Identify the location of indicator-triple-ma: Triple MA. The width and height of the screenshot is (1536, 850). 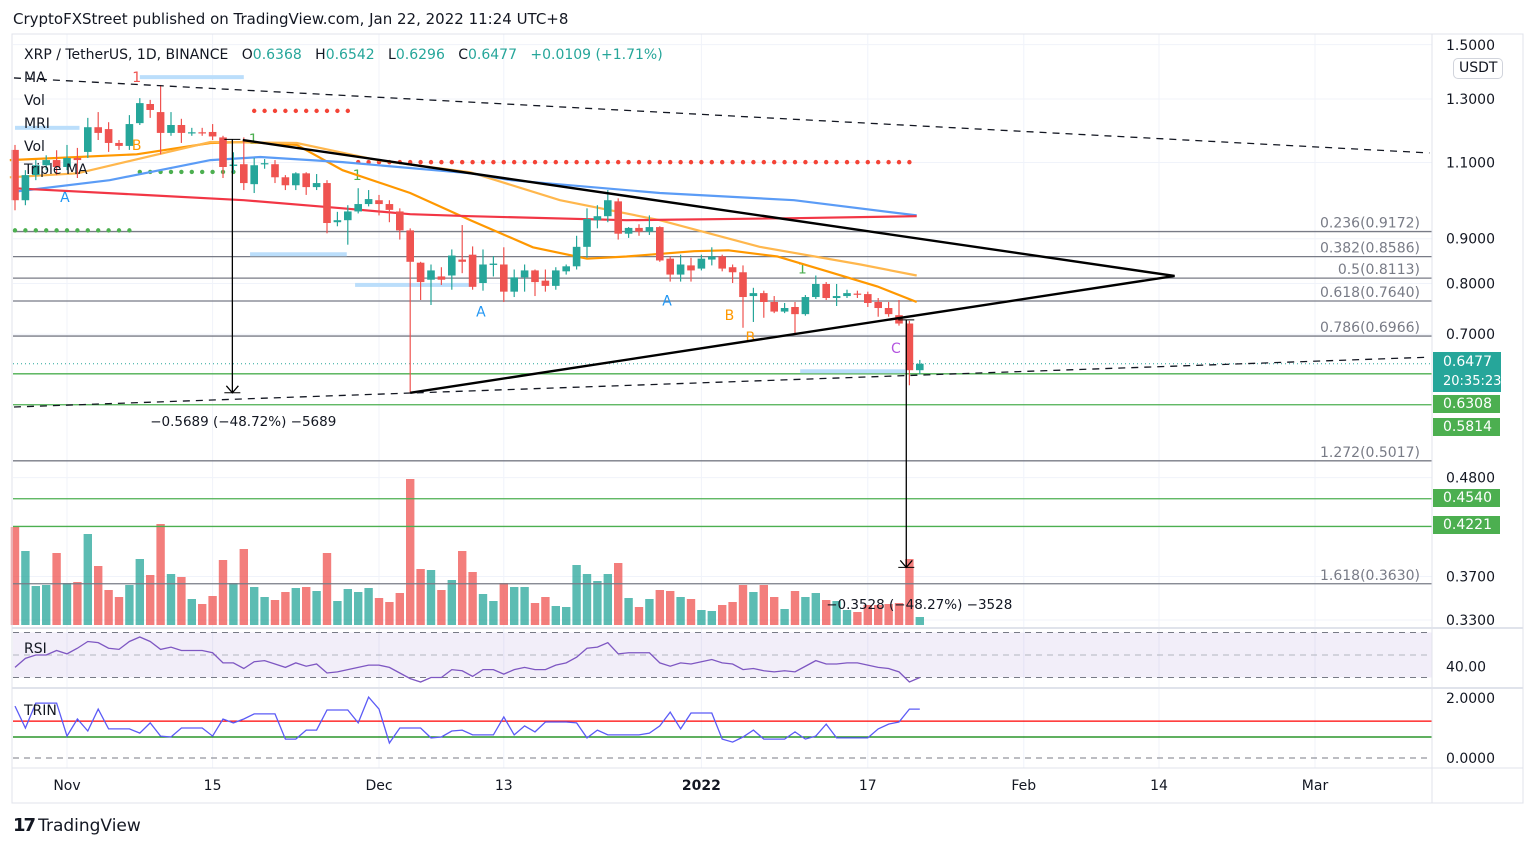
(56, 170).